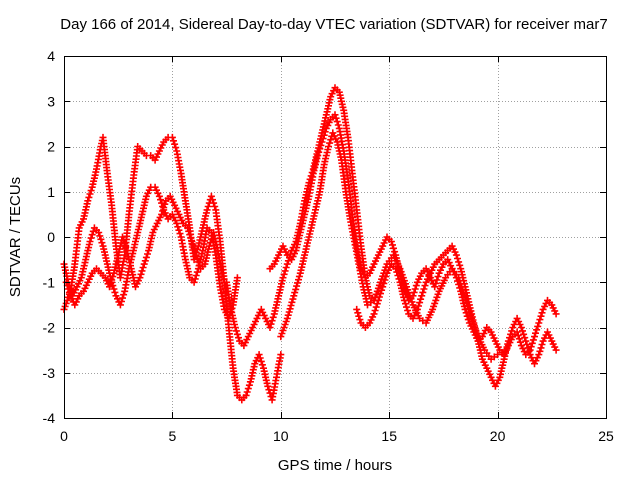 This screenshot has height=480, width=640. I want to click on y-tick-label: -4, so click(49, 418).